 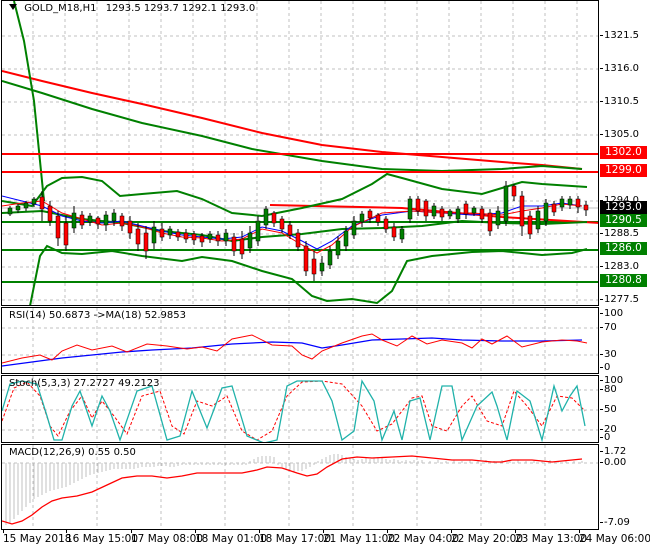 I want to click on price-tick: 1310.5, so click(x=619, y=101).